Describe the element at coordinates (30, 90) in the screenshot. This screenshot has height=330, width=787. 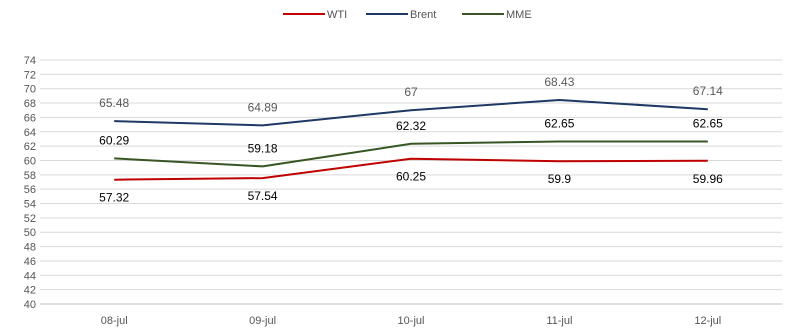
I see `y-tick-label: 70` at that location.